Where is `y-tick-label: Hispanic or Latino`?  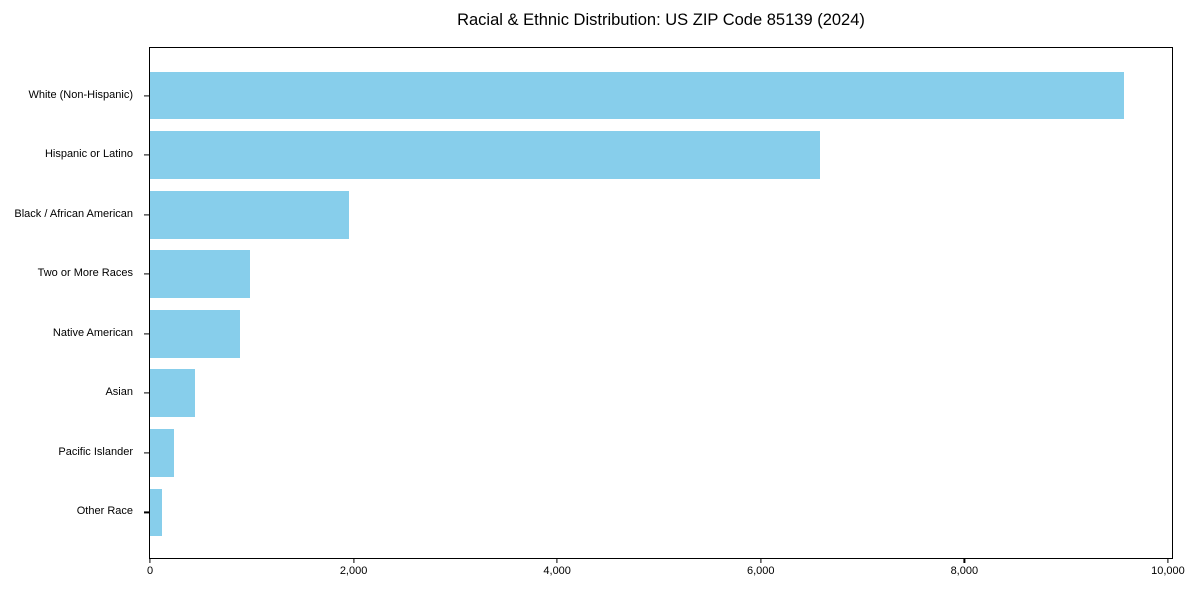
y-tick-label: Hispanic or Latino is located at coordinates (88, 154).